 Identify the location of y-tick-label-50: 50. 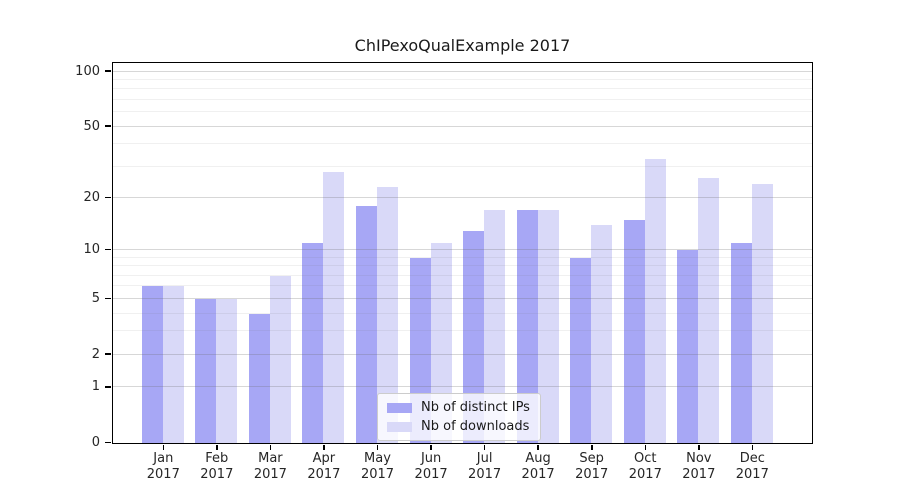
(91, 126).